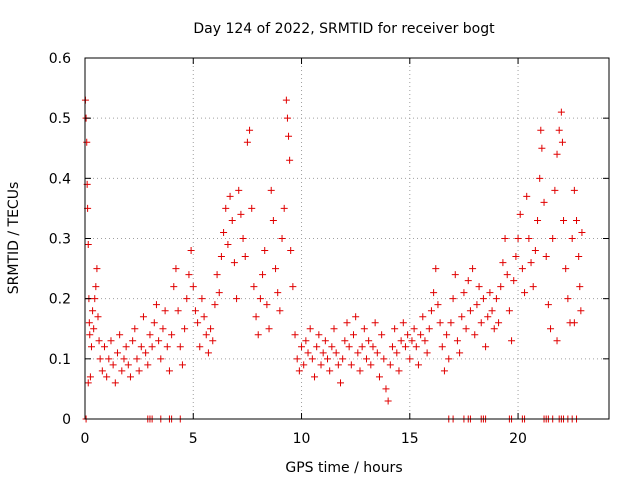  What do you see at coordinates (14, 238) in the screenshot?
I see `y-axis-label: SRMTID / TECUs` at bounding box center [14, 238].